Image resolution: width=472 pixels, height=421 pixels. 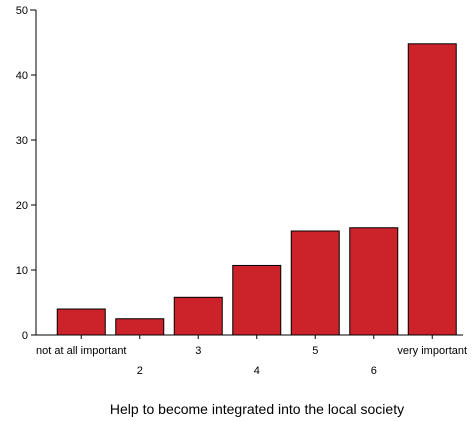 I want to click on x-tick-label: not at all important, so click(x=81, y=351).